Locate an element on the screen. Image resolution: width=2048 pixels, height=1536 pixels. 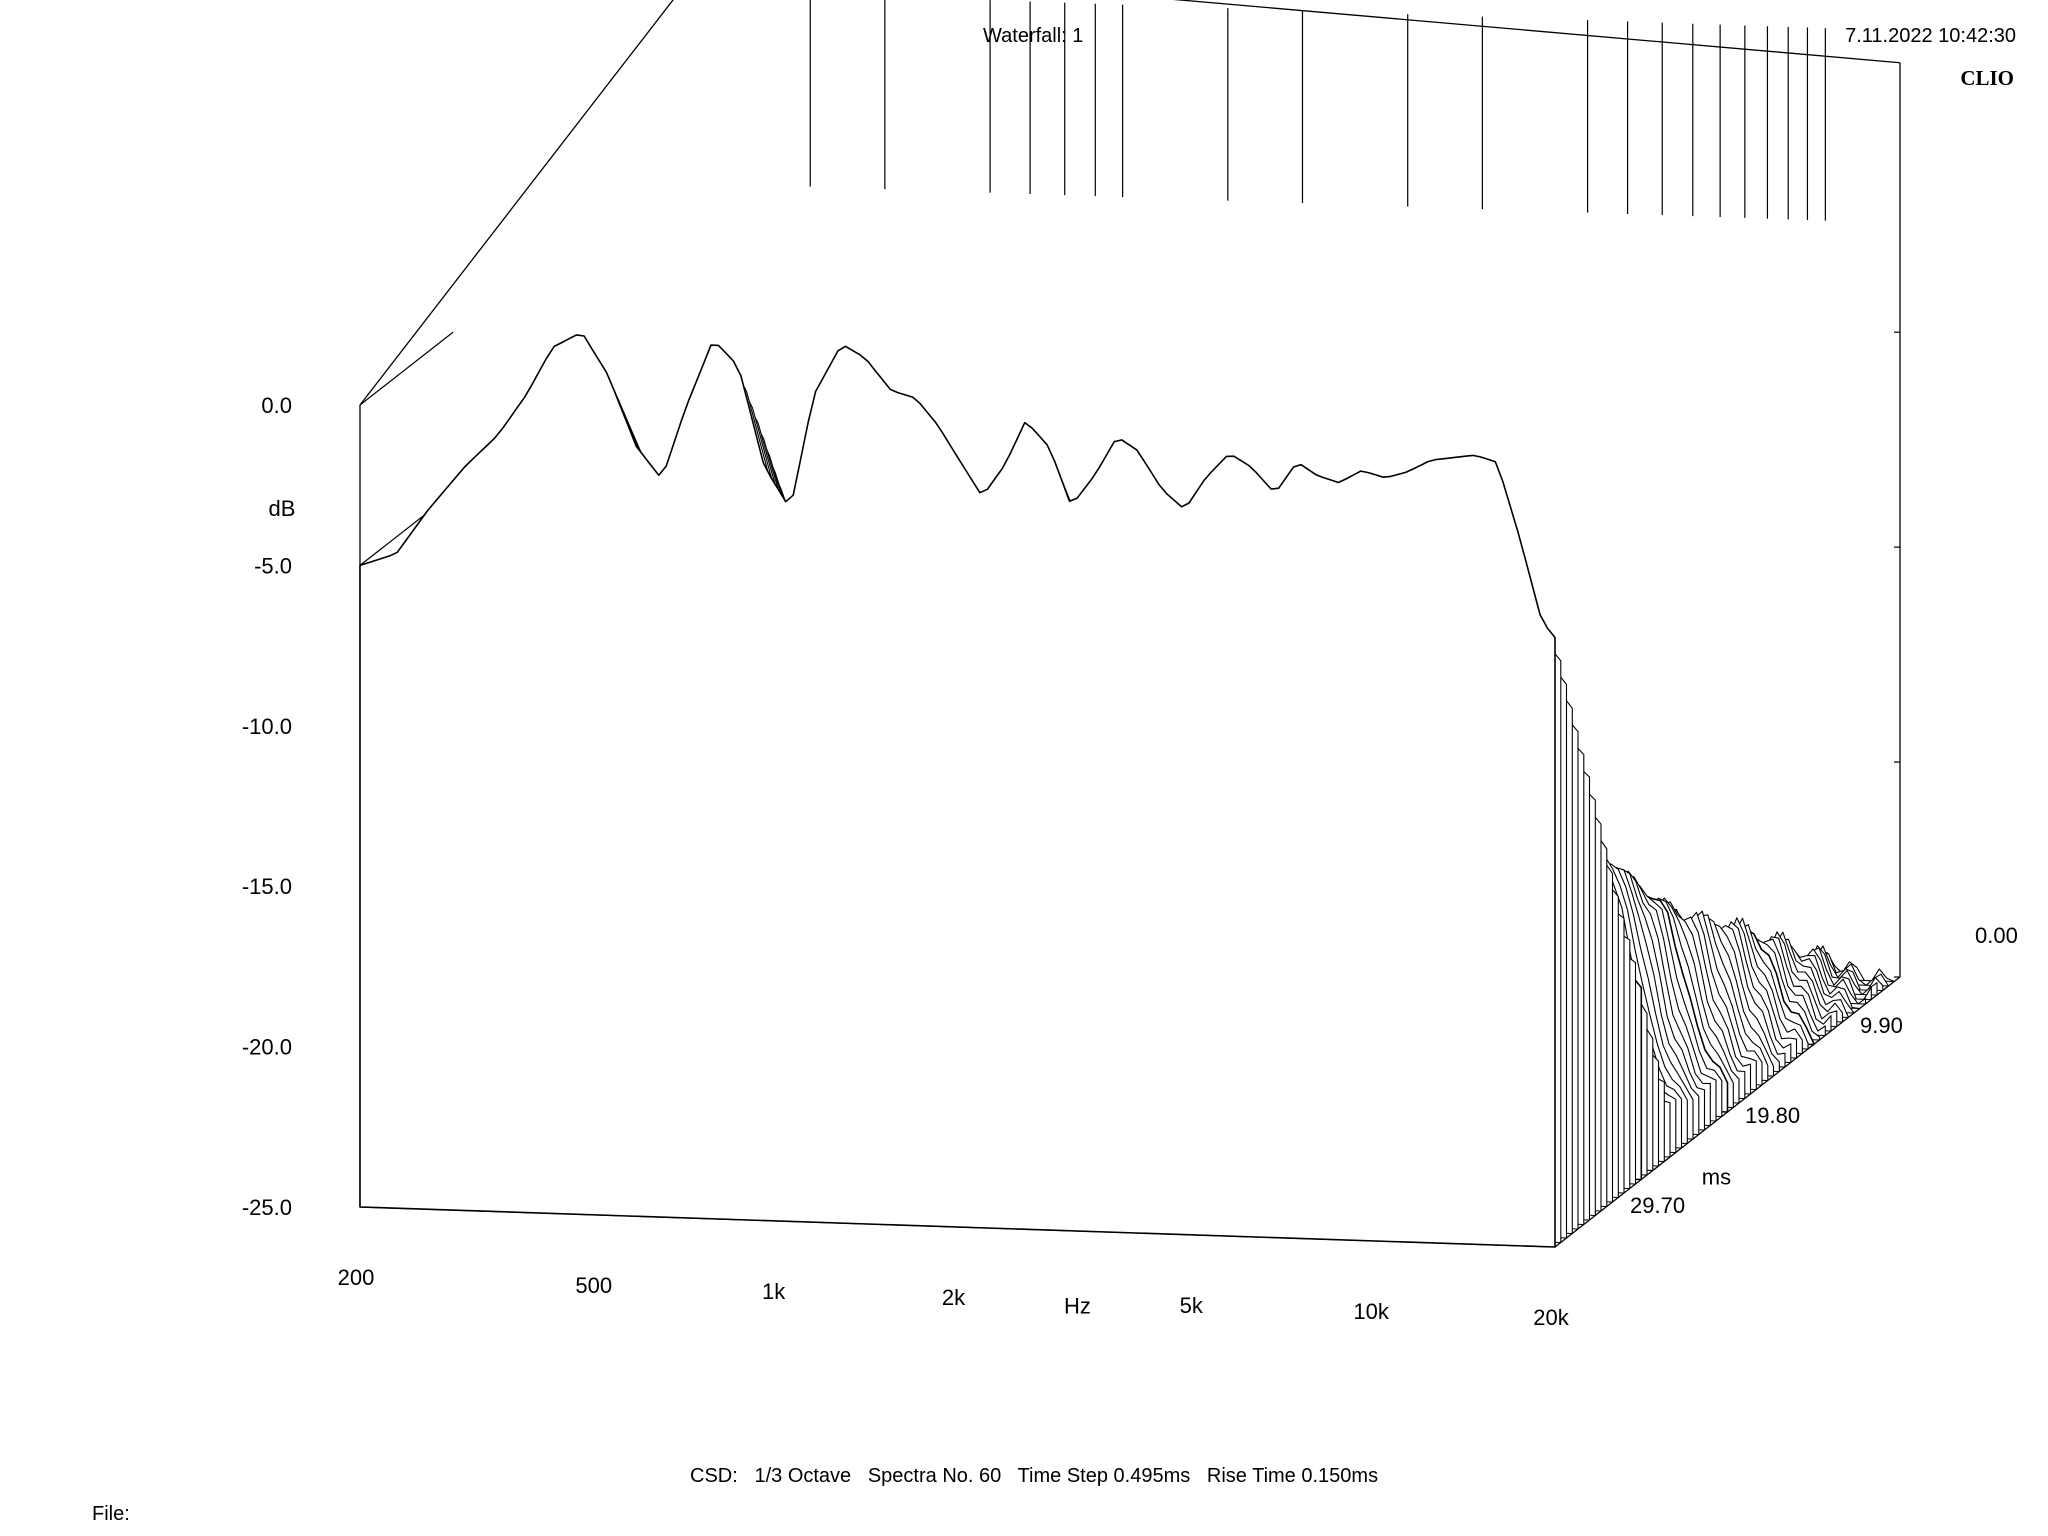
x-tick-label: 2k is located at coordinates (954, 1297).